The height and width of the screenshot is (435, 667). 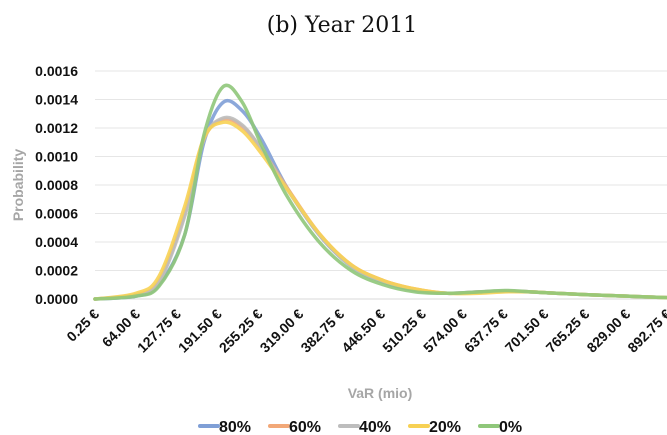 I want to click on chart-title: (b) Year 2011, so click(x=342, y=25).